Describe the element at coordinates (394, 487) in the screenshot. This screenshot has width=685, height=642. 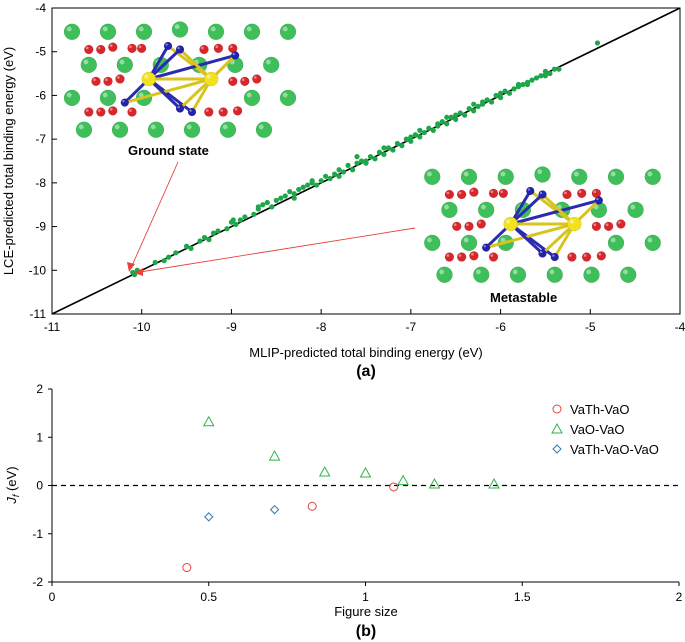
I see `data-point-vath-vao` at that location.